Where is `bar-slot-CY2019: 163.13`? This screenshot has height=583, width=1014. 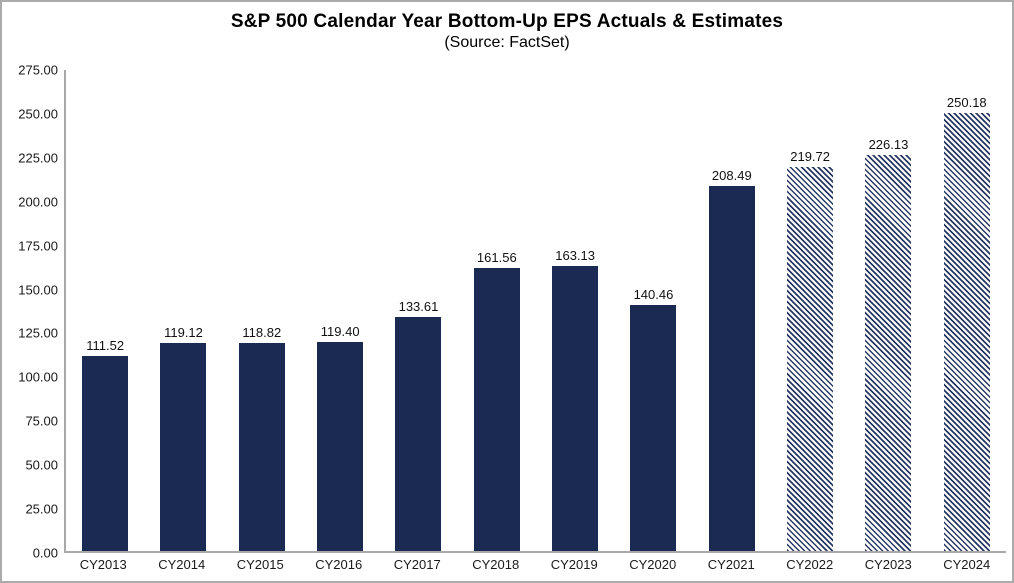
bar-slot-CY2019: 163.13 is located at coordinates (575, 310).